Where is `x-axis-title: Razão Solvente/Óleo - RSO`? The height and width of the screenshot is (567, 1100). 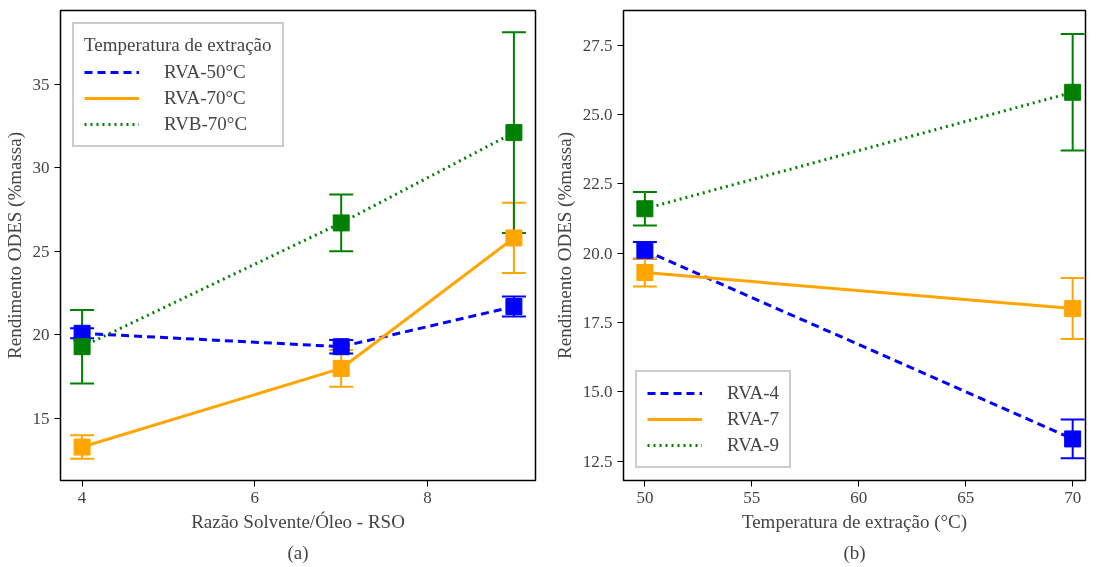
x-axis-title: Razão Solvente/Óleo - RSO is located at coordinates (298, 521).